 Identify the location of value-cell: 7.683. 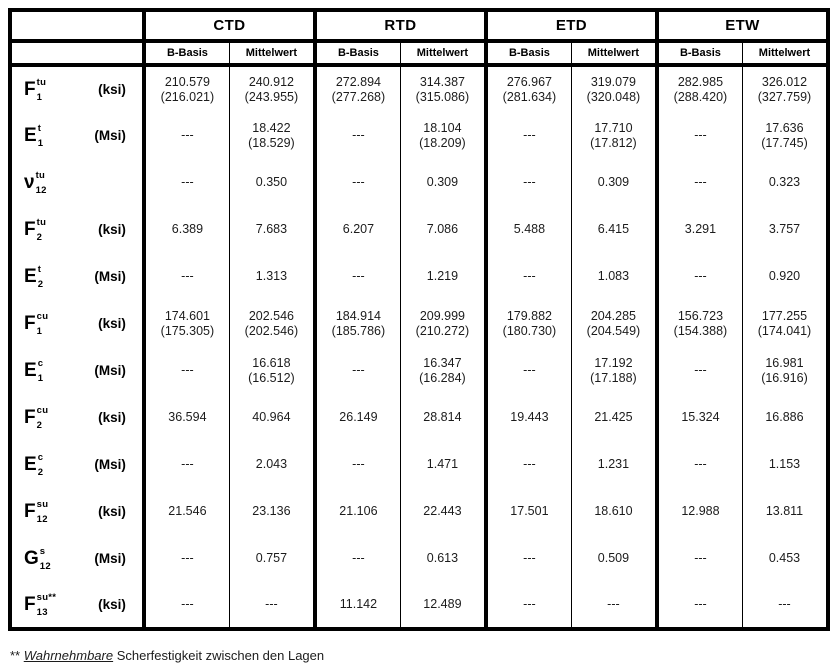
(271, 229).